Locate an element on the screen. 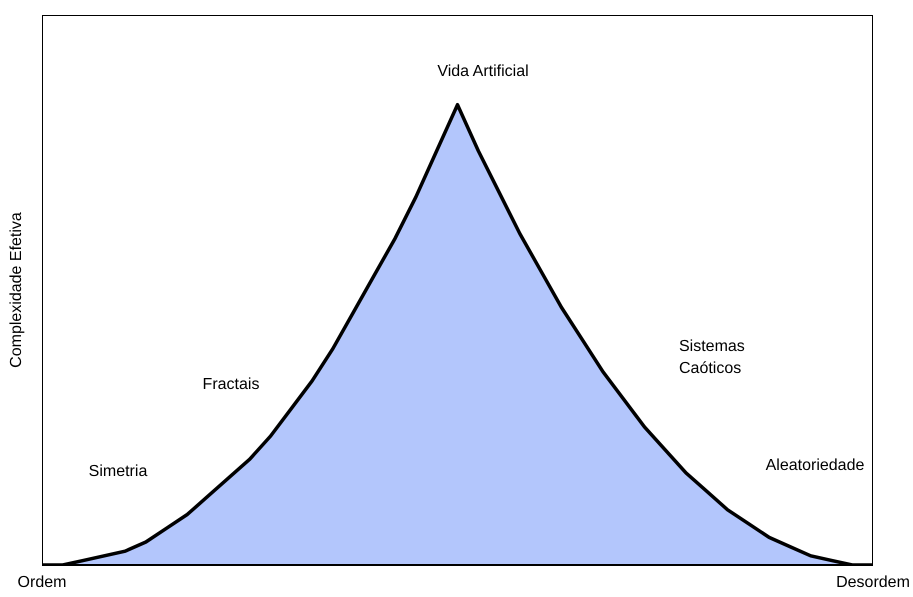 This screenshot has height=597, width=913. annotation: Fractais is located at coordinates (231, 385).